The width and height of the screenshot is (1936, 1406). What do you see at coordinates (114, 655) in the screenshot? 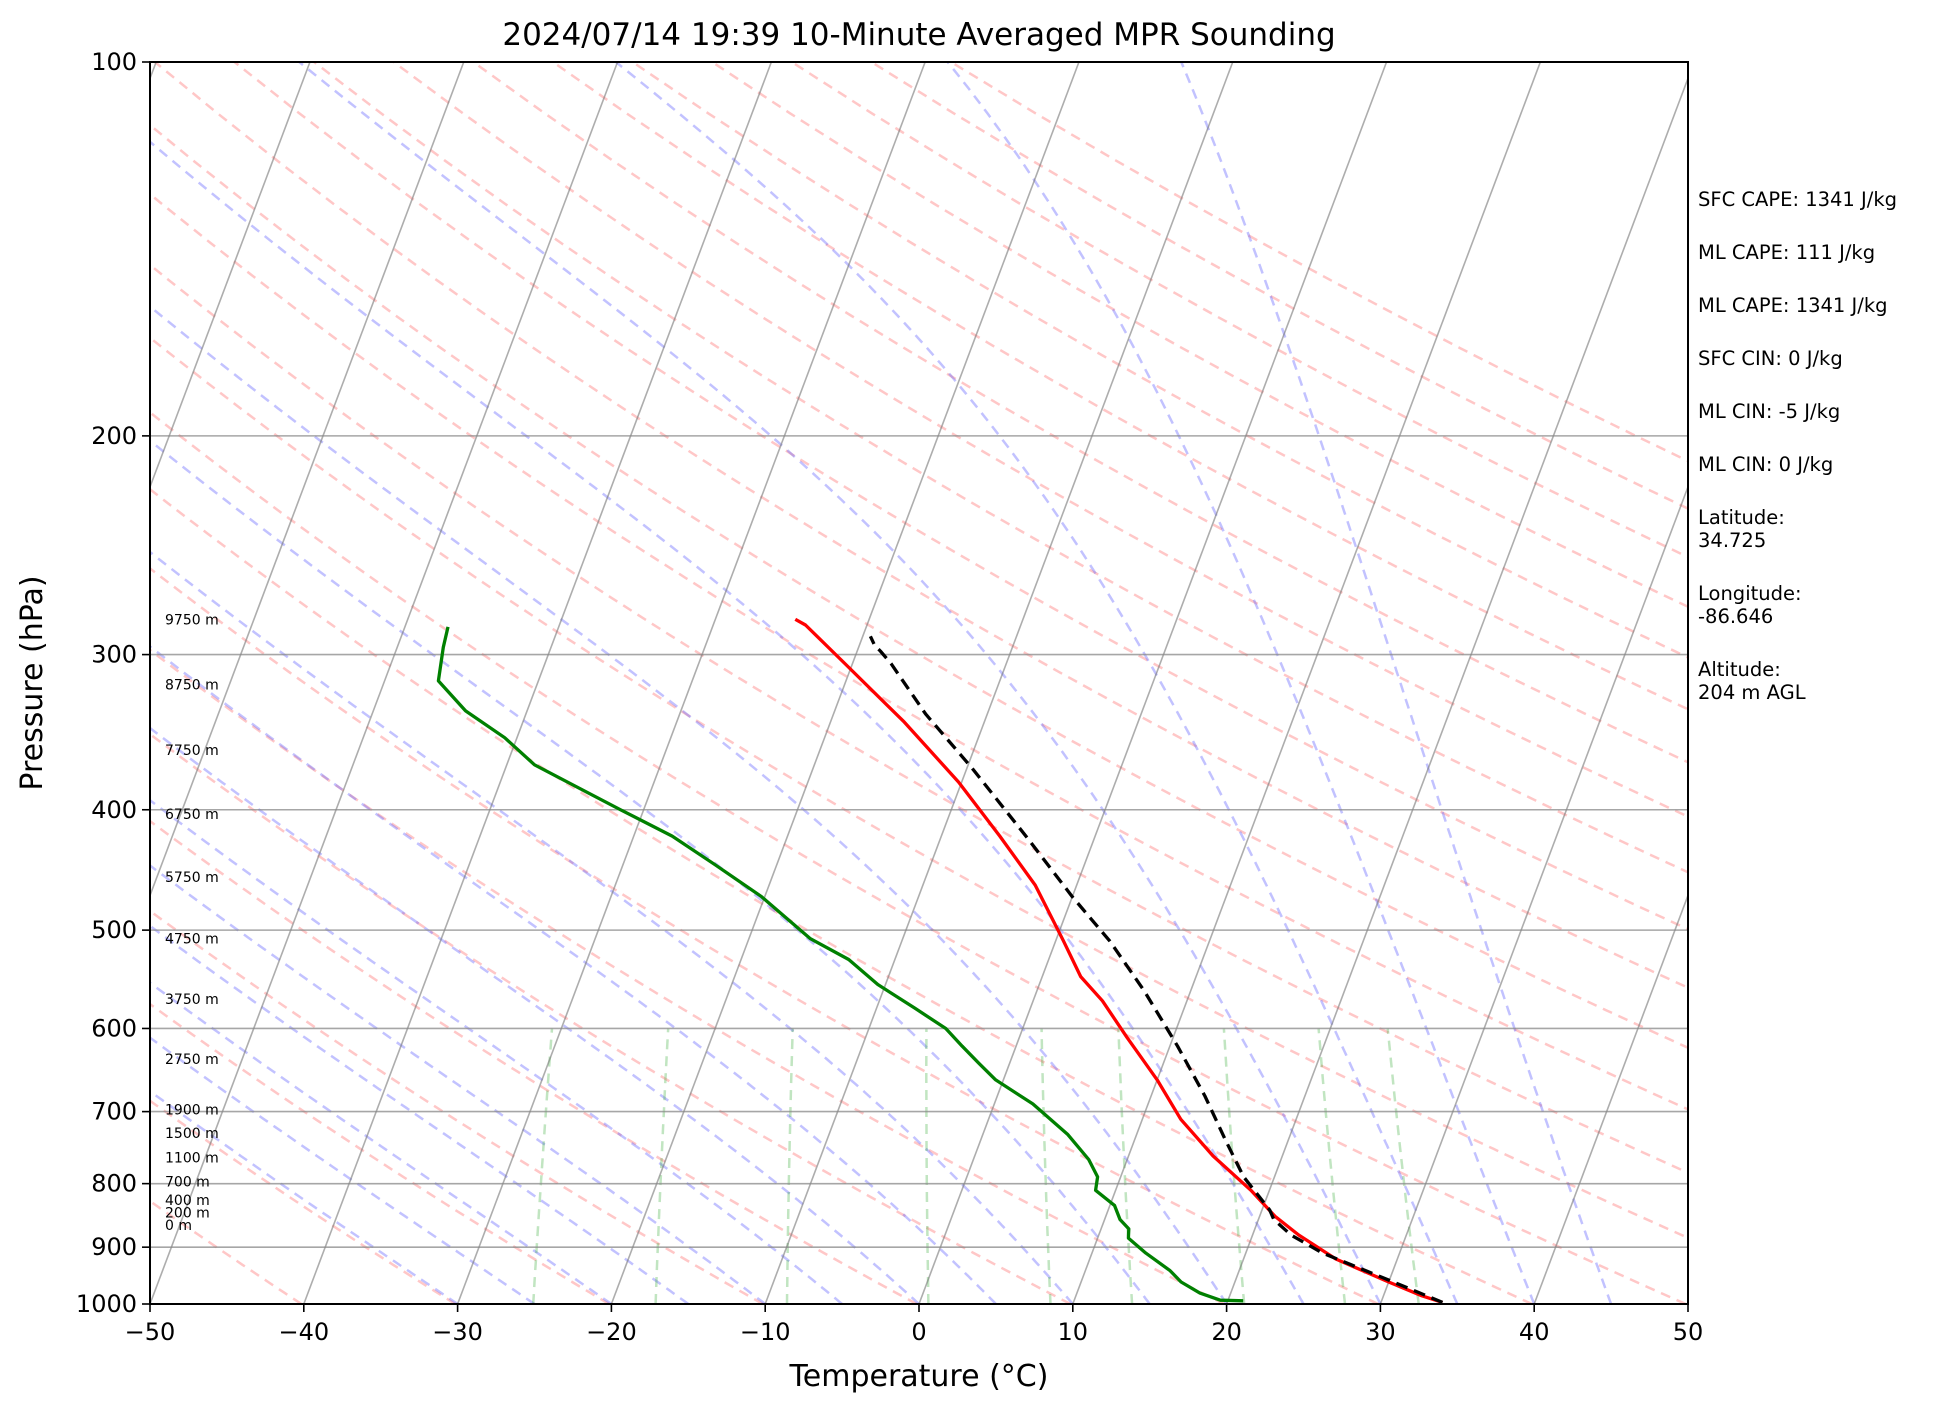
I see `y-tick-label: 300` at bounding box center [114, 655].